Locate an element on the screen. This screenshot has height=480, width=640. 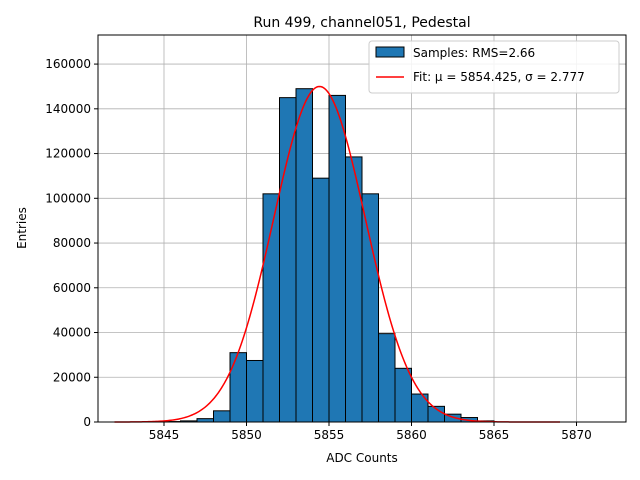
x-tick-label: 5850 is located at coordinates (246, 435).